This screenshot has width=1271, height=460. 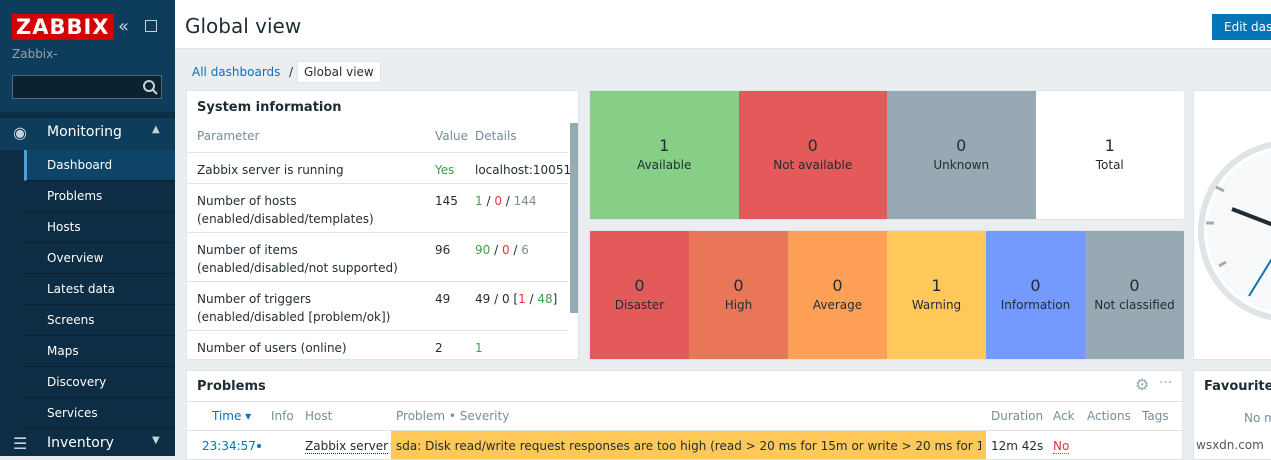 I want to click on menu-item: Screens, so click(x=71, y=320).